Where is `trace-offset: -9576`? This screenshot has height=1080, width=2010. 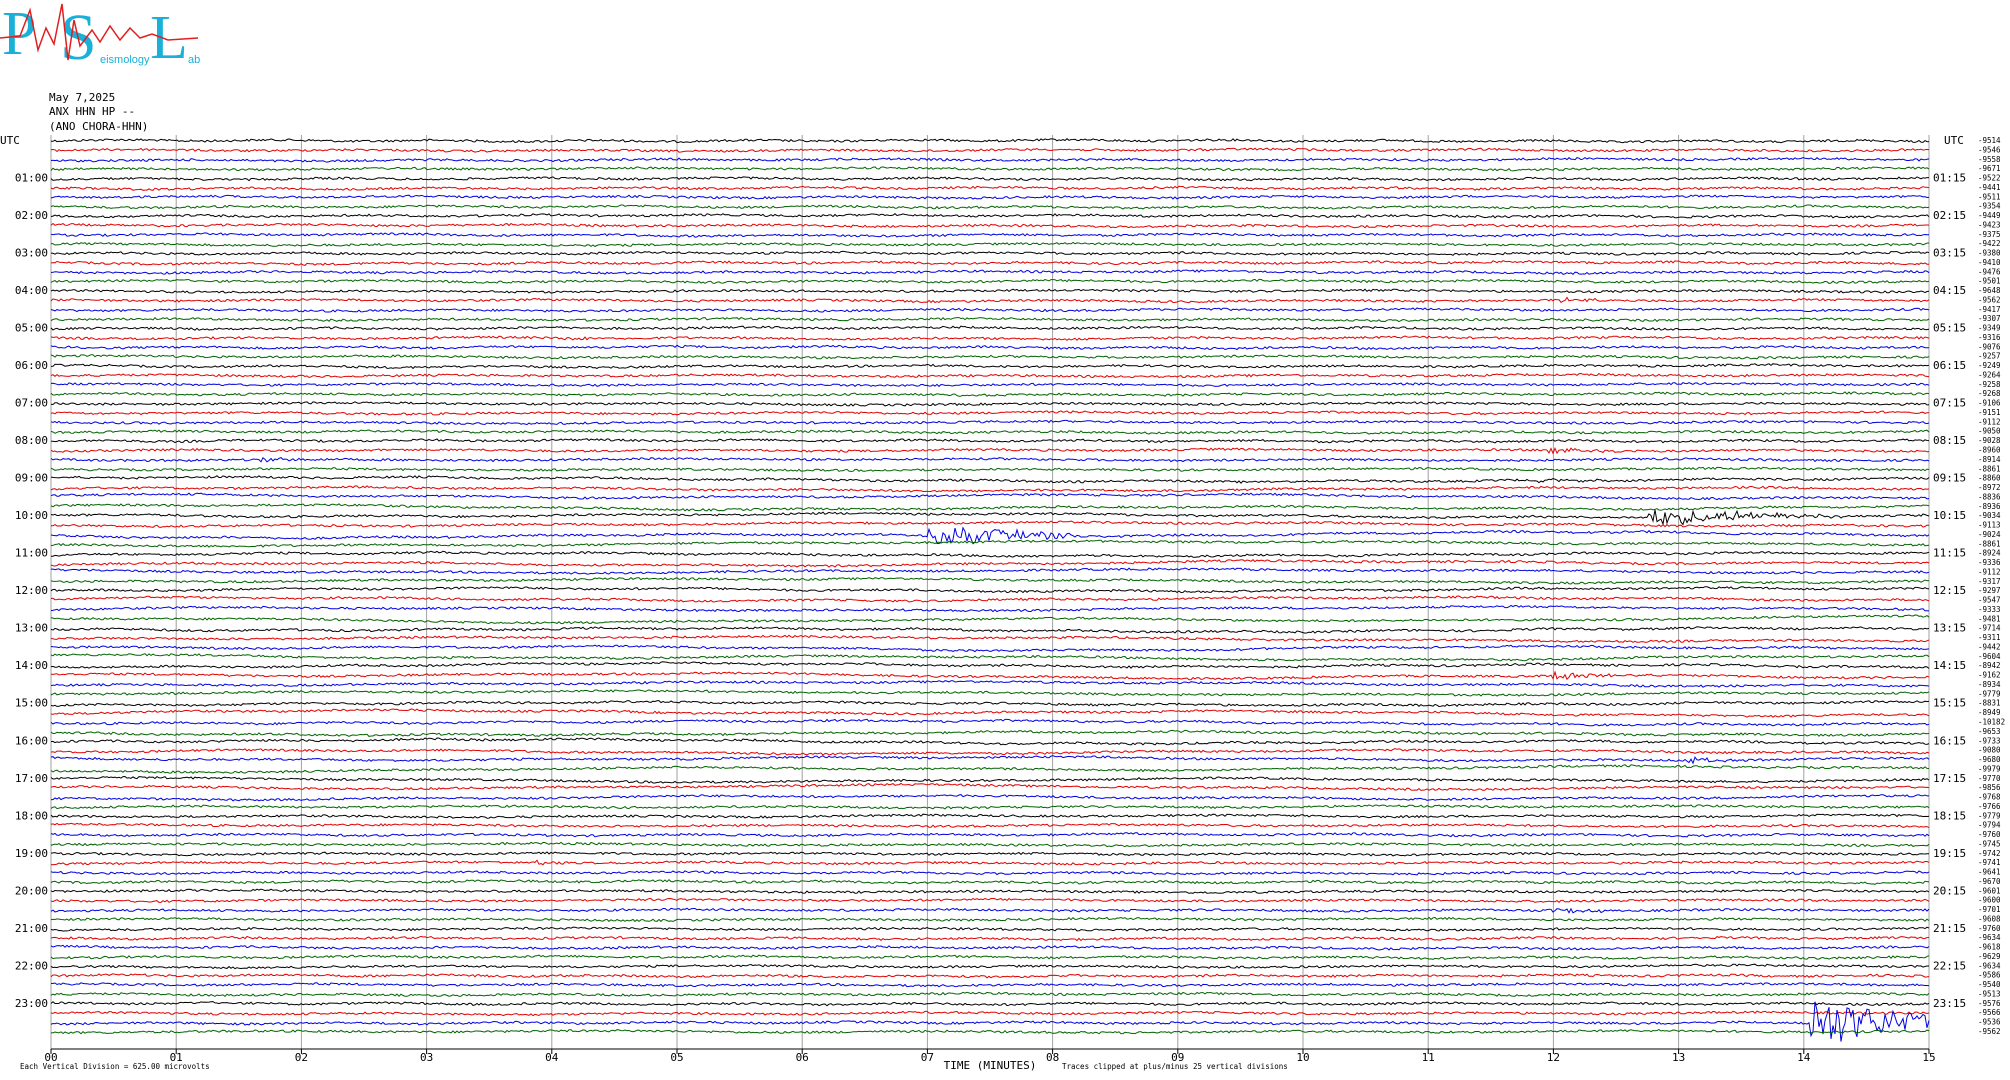
trace-offset: -9576 is located at coordinates (1989, 1003).